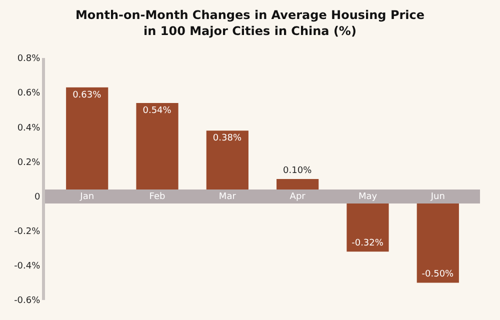  Describe the element at coordinates (87, 95) in the screenshot. I see `data-label: 0.63%` at that location.